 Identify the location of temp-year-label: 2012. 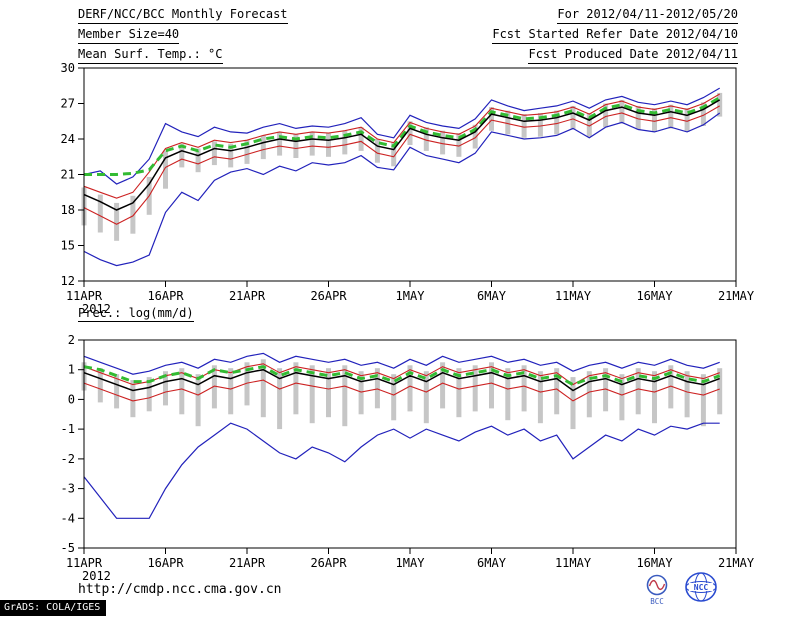
(96, 309).